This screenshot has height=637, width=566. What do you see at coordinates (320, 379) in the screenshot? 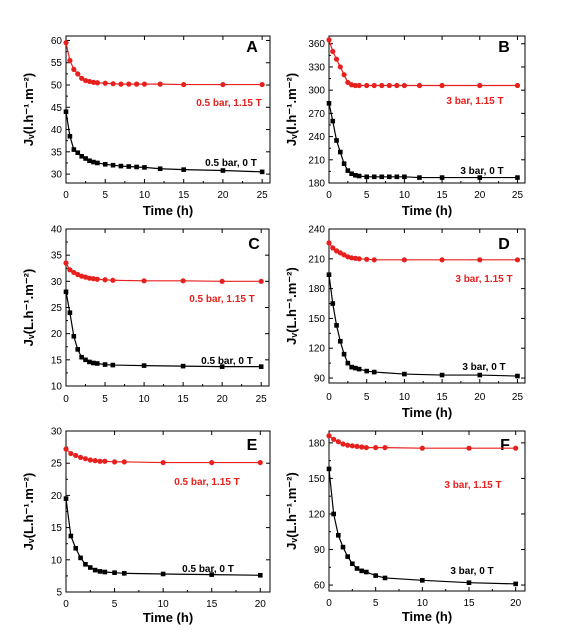
I see `y-tick-label: 90` at bounding box center [320, 379].